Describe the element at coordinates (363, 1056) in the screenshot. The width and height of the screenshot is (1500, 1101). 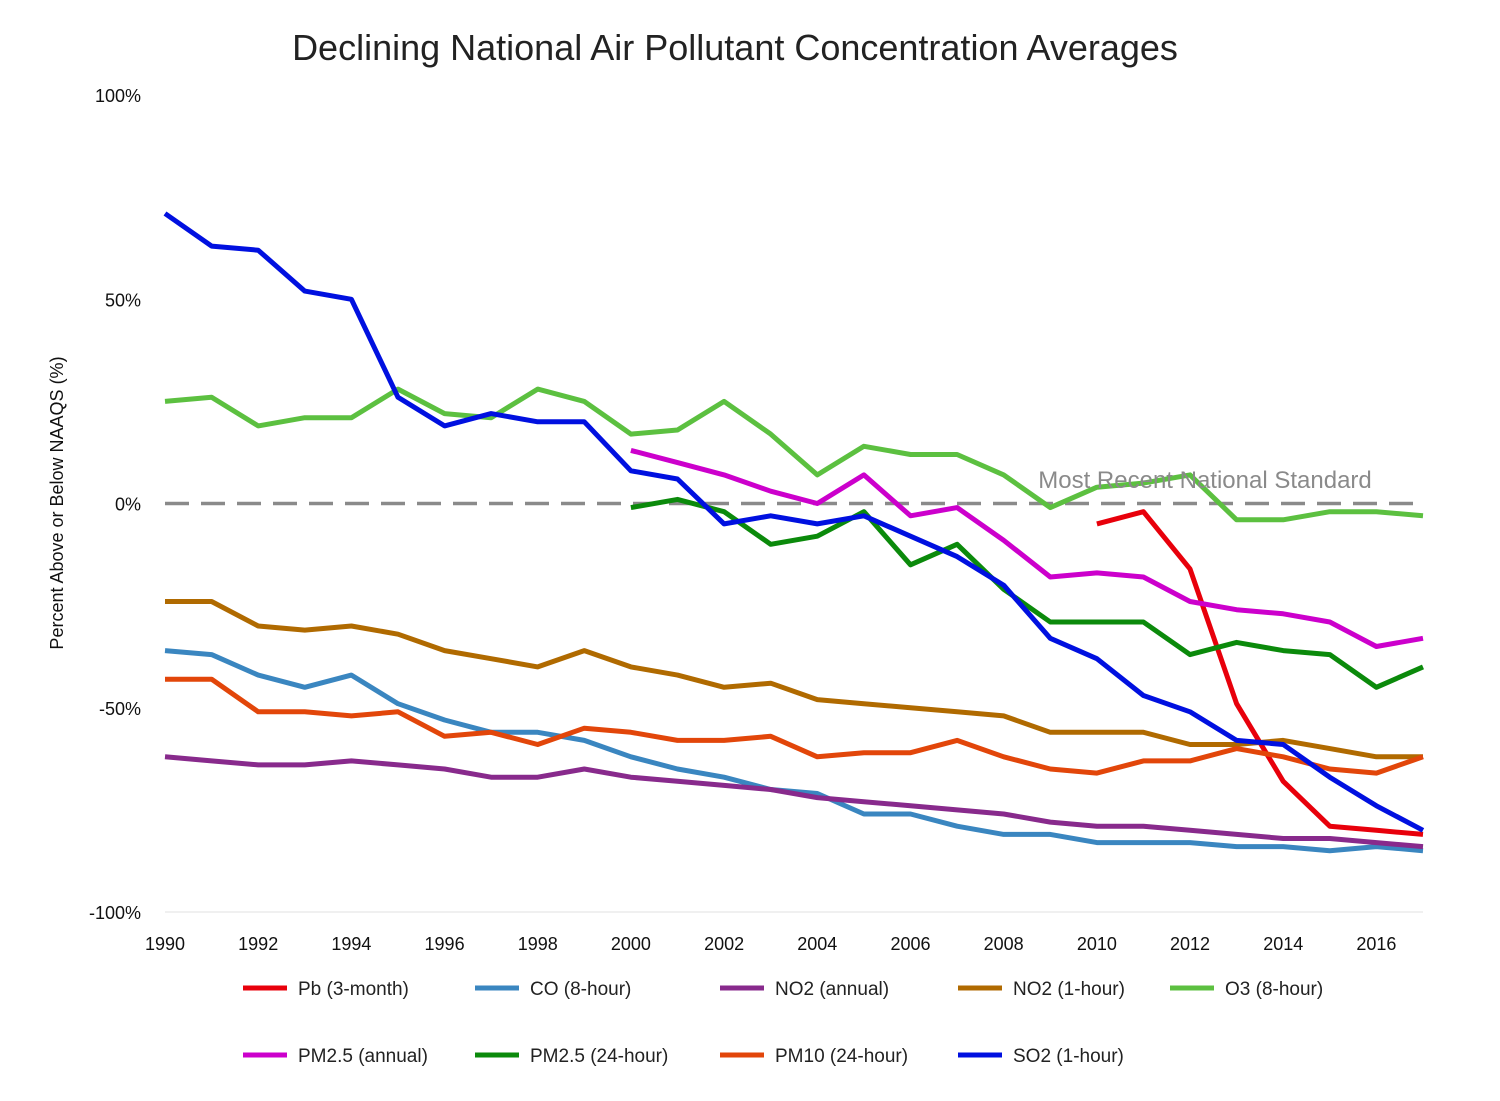
I see `legend-label: PM2.5 (annual)` at that location.